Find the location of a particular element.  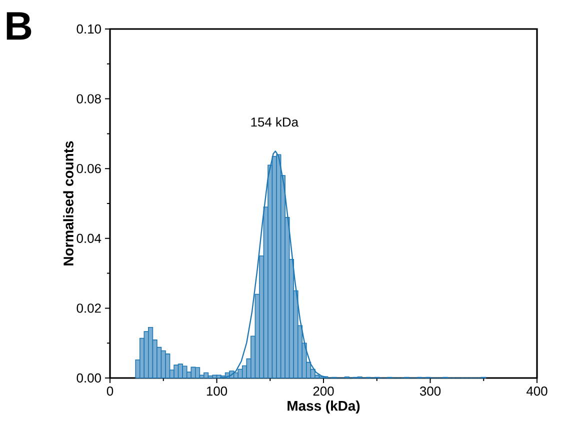

y-axis-title: Normalised counts is located at coordinates (68, 203).